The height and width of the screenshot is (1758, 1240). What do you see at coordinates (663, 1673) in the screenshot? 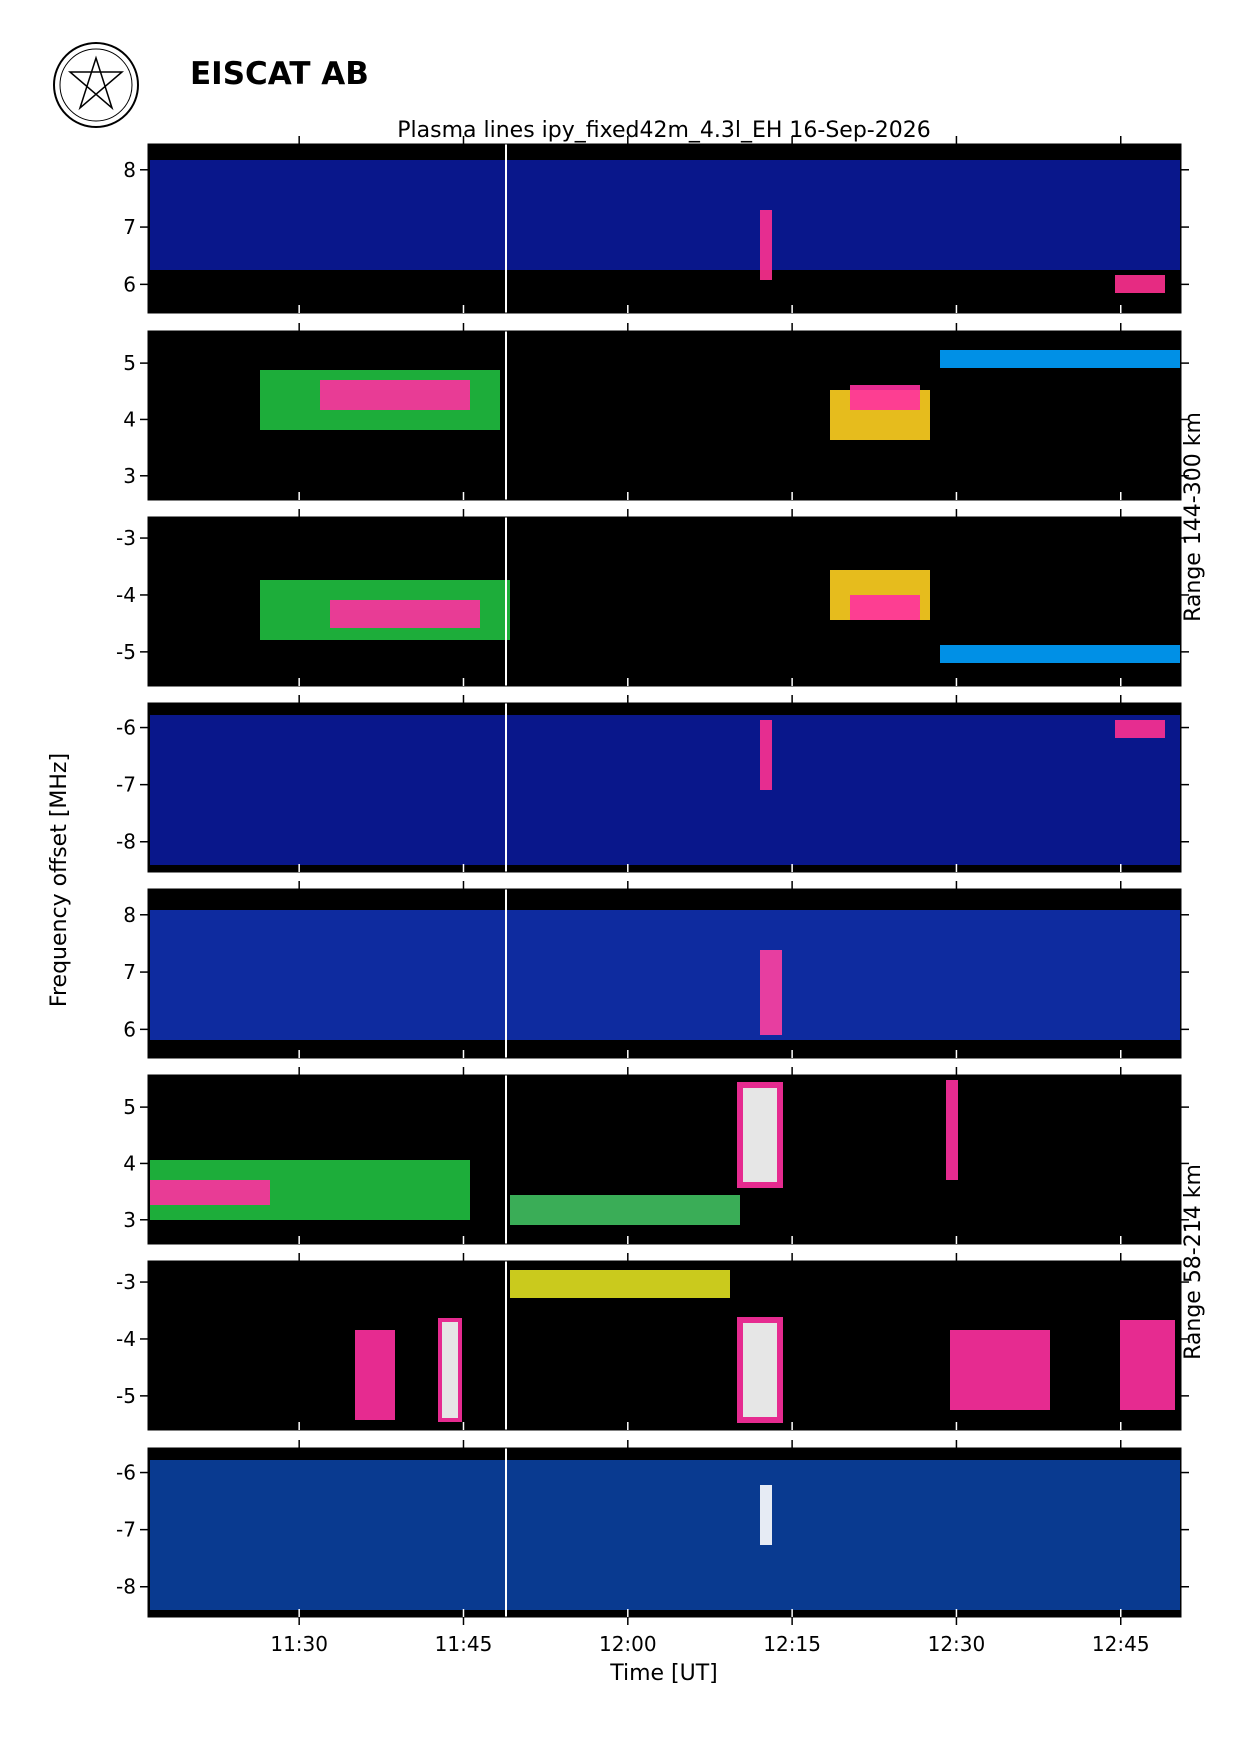
I see `x-axis-label: Time [UT]` at bounding box center [663, 1673].